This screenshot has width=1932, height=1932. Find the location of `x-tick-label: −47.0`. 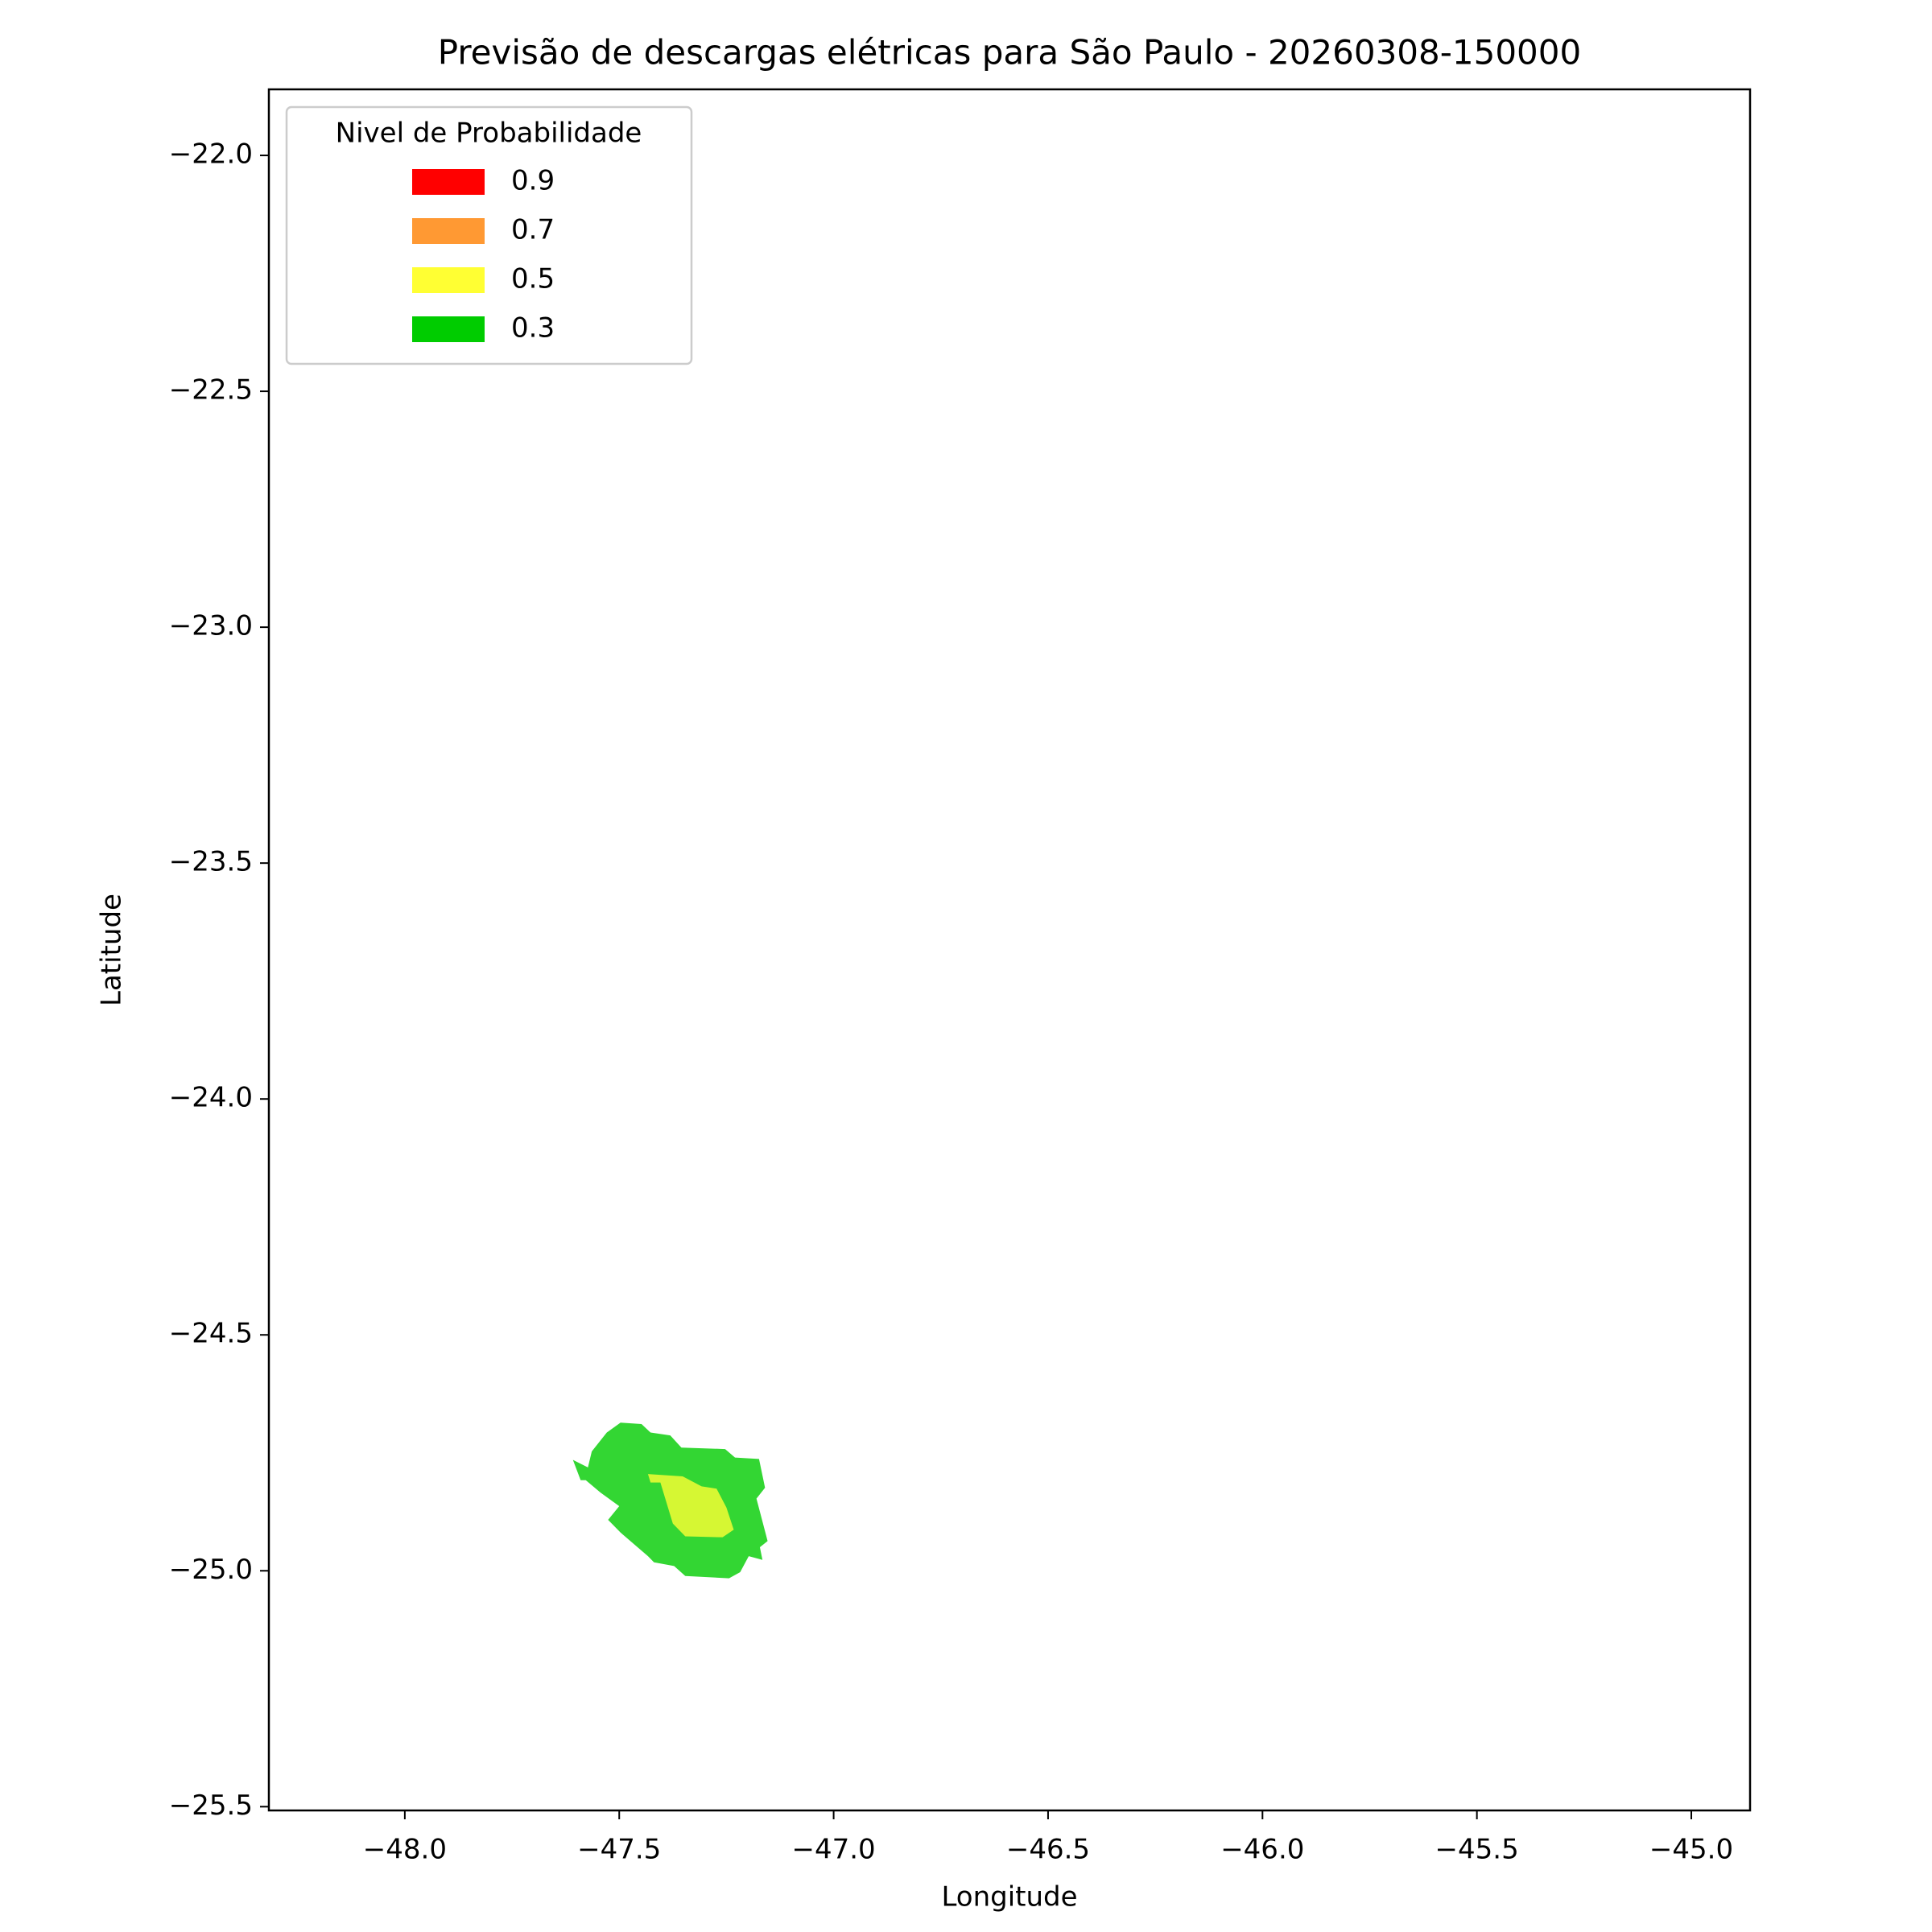

x-tick-label: −47.0 is located at coordinates (833, 1850).